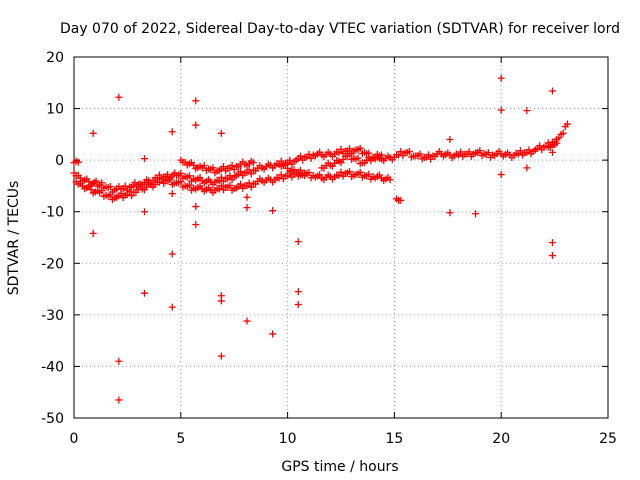  I want to click on y-tick-label: -10, so click(52, 213).